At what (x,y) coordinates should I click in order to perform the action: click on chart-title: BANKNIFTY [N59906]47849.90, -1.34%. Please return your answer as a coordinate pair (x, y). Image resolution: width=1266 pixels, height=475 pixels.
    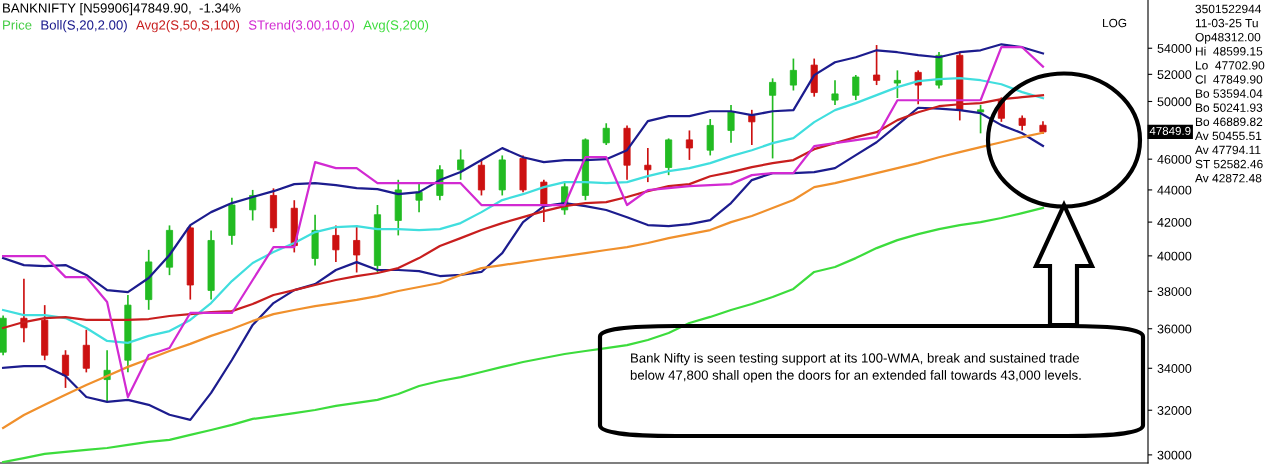
    Looking at the image, I should click on (122, 9).